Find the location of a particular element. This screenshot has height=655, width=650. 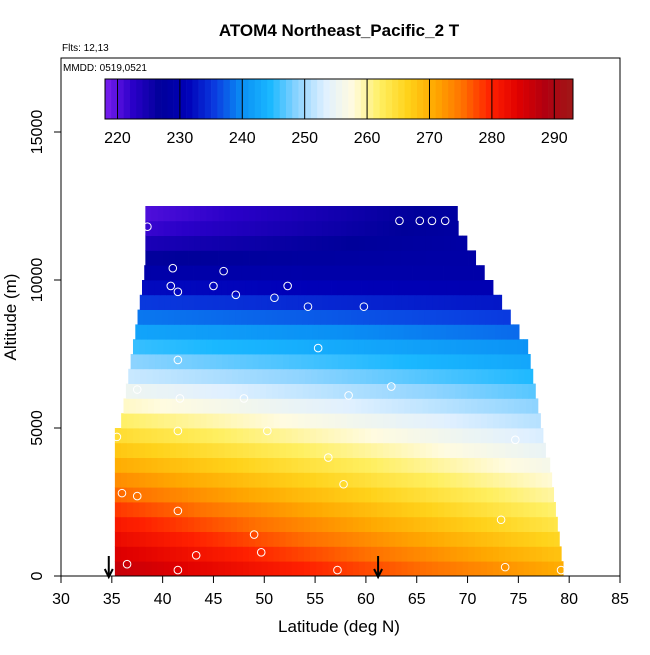

chart-title: ATOM4 Northeast_Pacific_2 T is located at coordinates (339, 30).